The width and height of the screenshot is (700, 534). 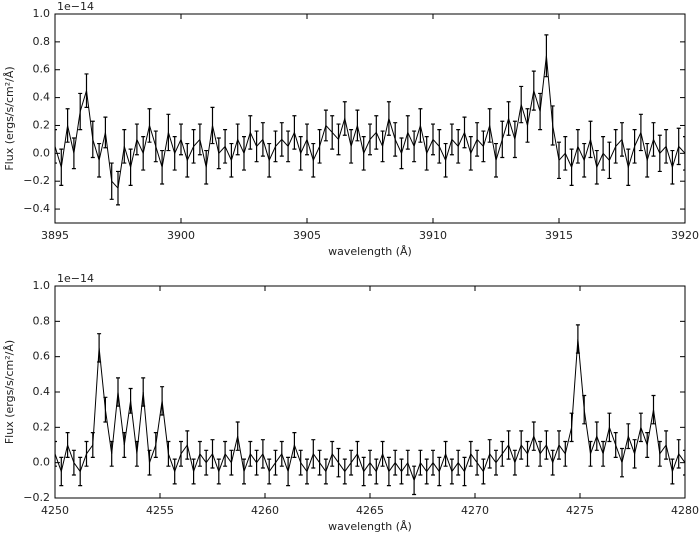 I want to click on x-tick-label: 4260, so click(x=265, y=510).